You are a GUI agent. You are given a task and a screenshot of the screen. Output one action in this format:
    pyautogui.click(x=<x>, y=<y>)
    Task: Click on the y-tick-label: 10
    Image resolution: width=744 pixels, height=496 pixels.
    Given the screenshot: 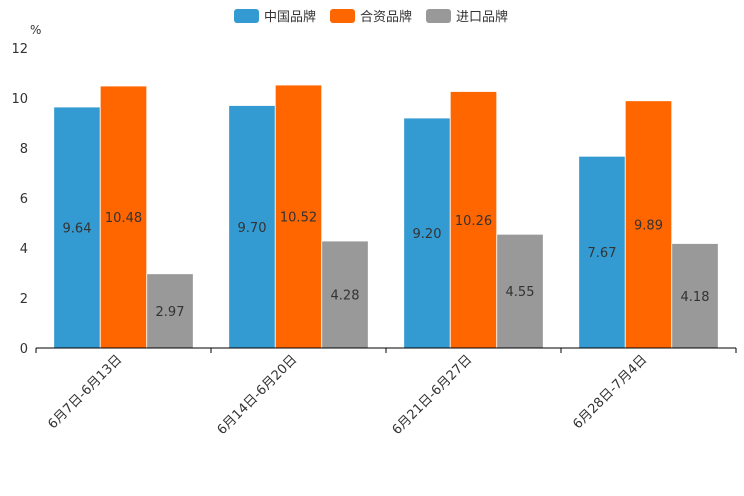 What is the action you would take?
    pyautogui.click(x=19, y=99)
    